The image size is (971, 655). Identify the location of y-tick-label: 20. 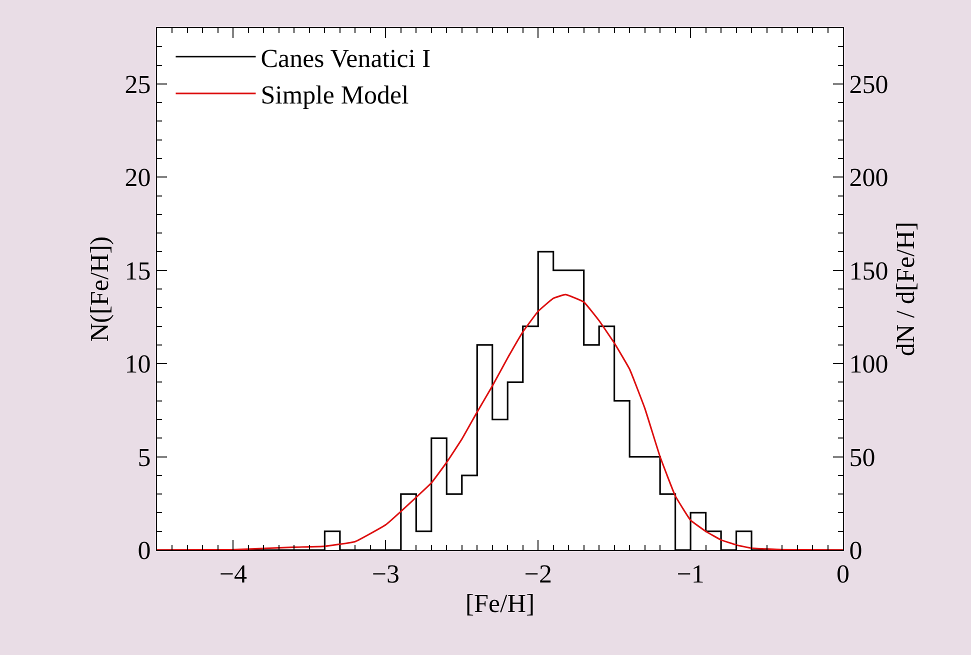
(137, 177).